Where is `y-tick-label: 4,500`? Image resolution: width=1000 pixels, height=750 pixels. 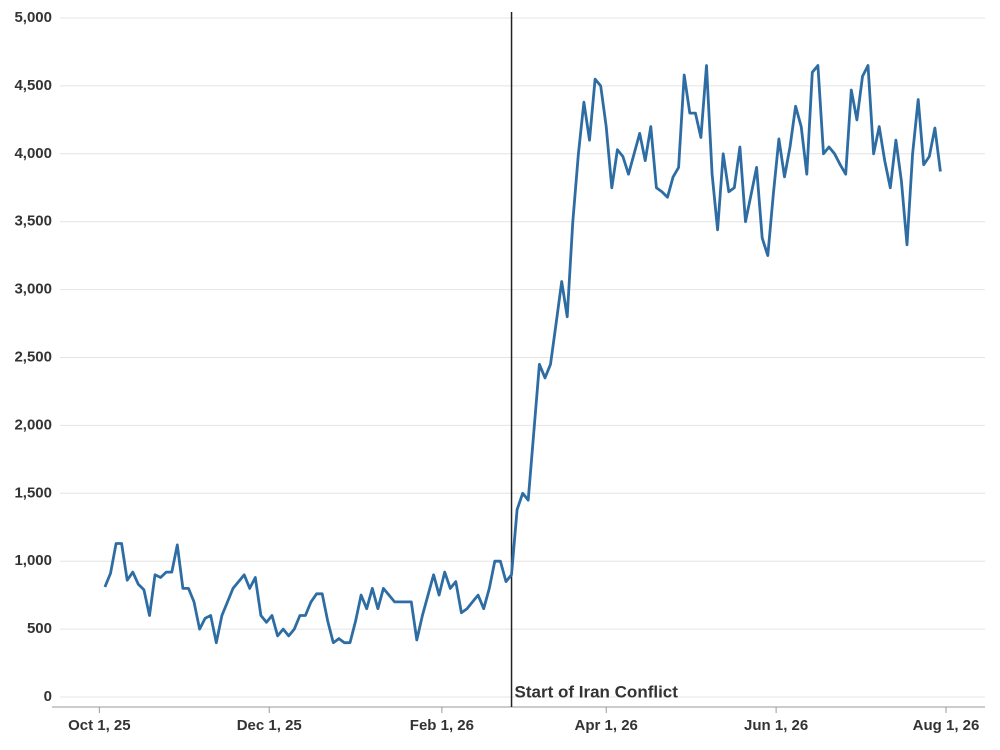
y-tick-label: 4,500 is located at coordinates (33, 85).